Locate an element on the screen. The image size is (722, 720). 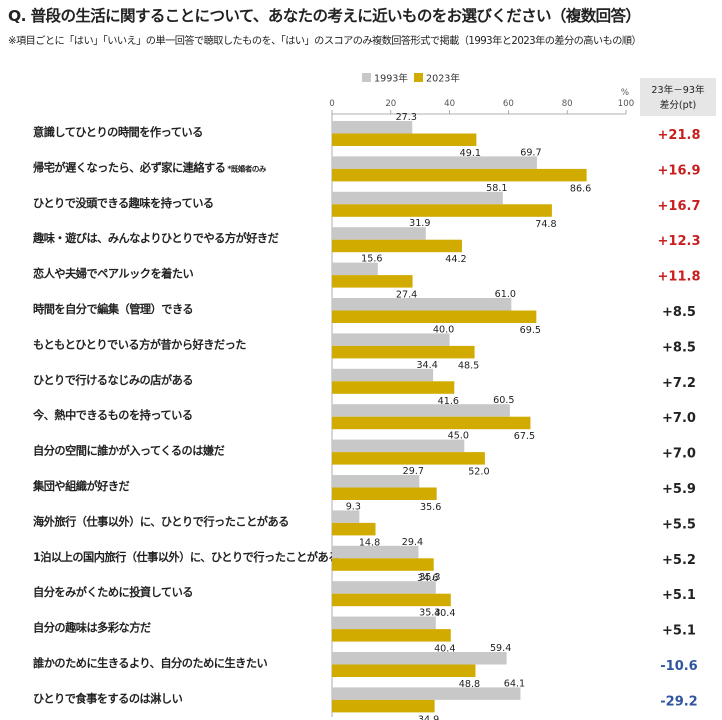
chart-row: 趣味・遊びは、みんなよりひとりでやる方が好きだ 31.9 44.2 +12.3 is located at coordinates (366, 241).